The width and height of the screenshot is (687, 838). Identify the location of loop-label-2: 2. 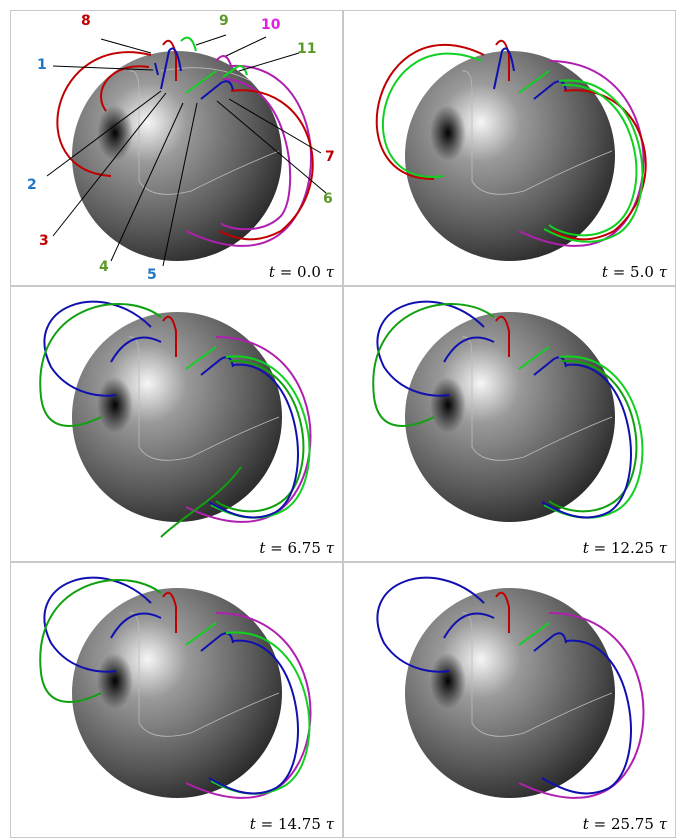
(32, 185).